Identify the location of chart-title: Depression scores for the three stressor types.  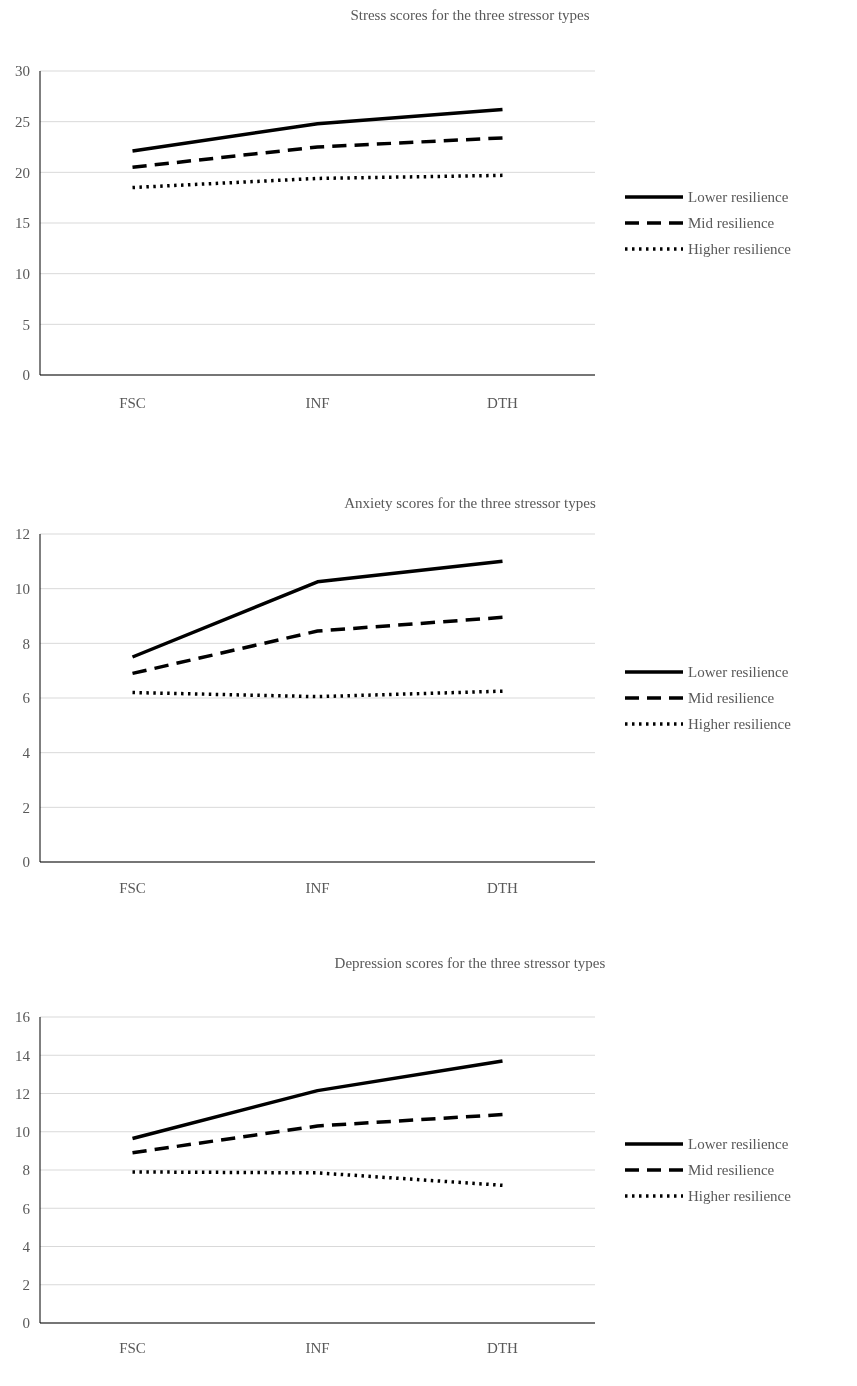
(470, 963).